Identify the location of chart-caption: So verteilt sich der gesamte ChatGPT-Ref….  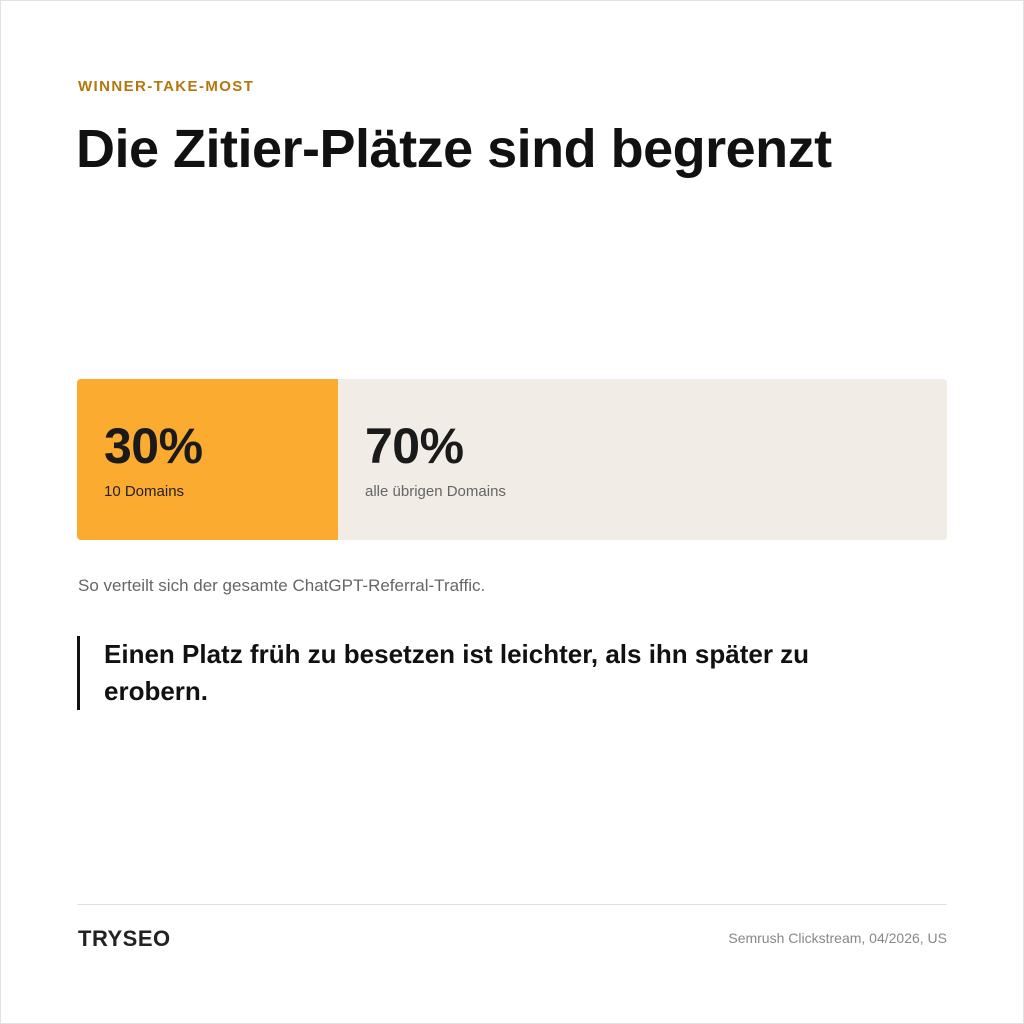
(282, 585).